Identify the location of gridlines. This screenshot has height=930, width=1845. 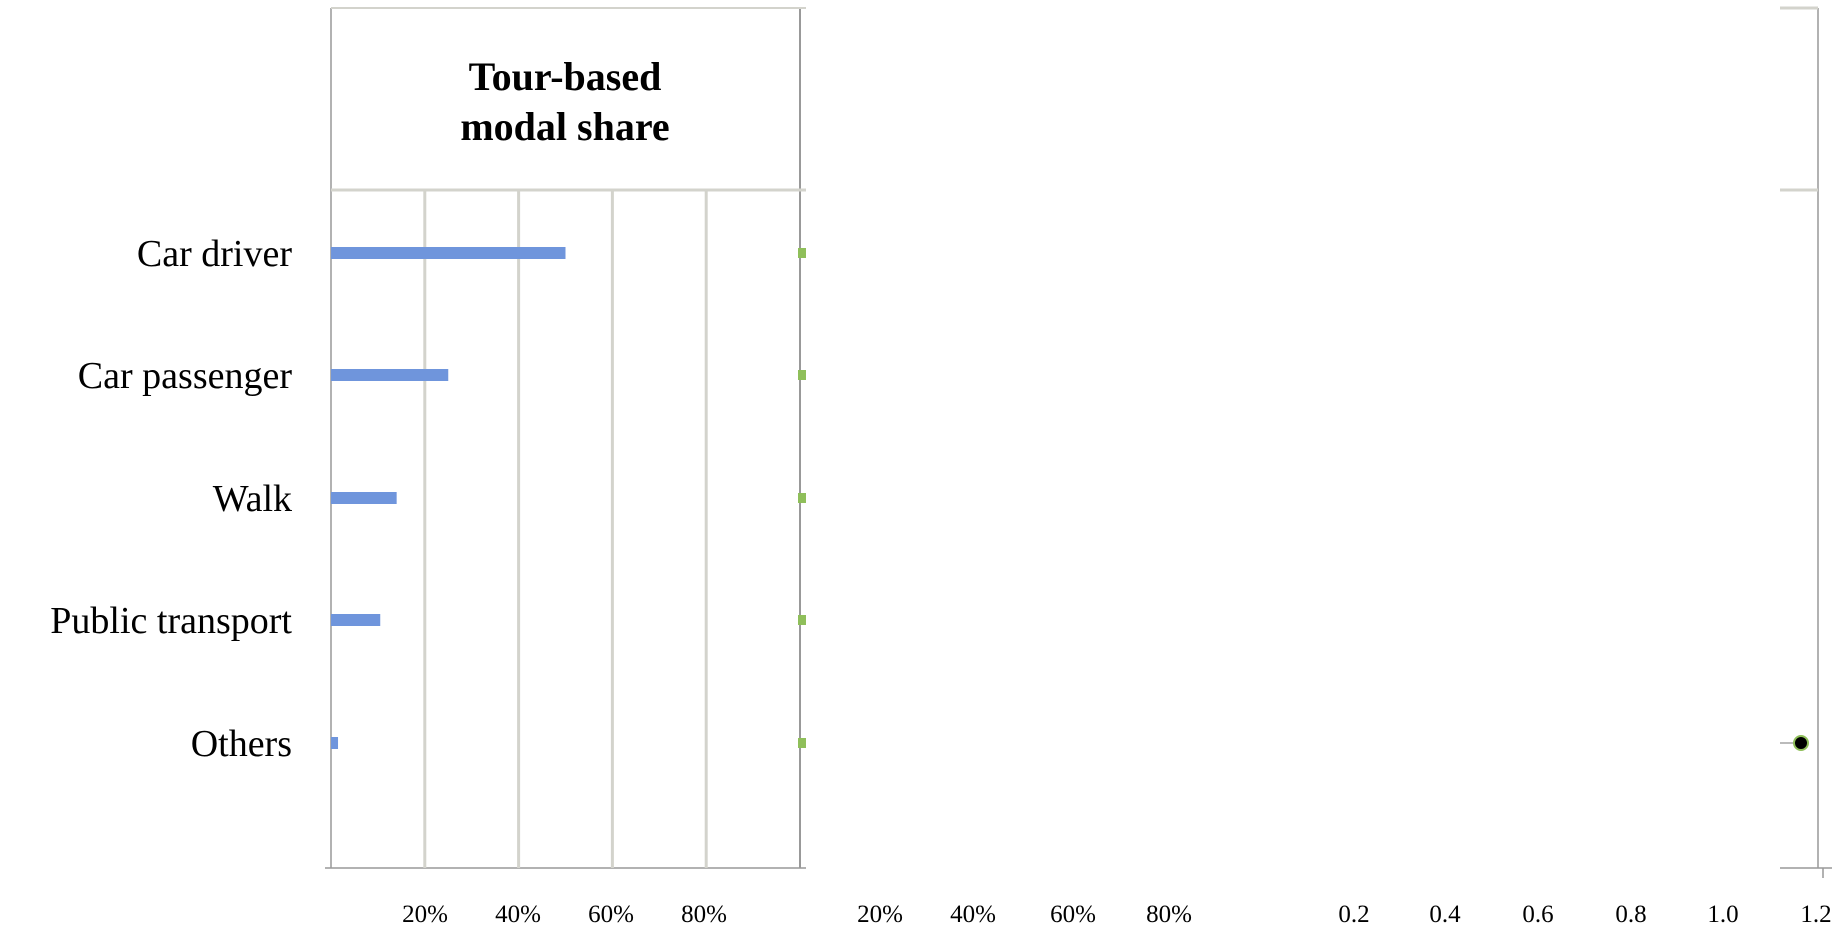
(565, 529).